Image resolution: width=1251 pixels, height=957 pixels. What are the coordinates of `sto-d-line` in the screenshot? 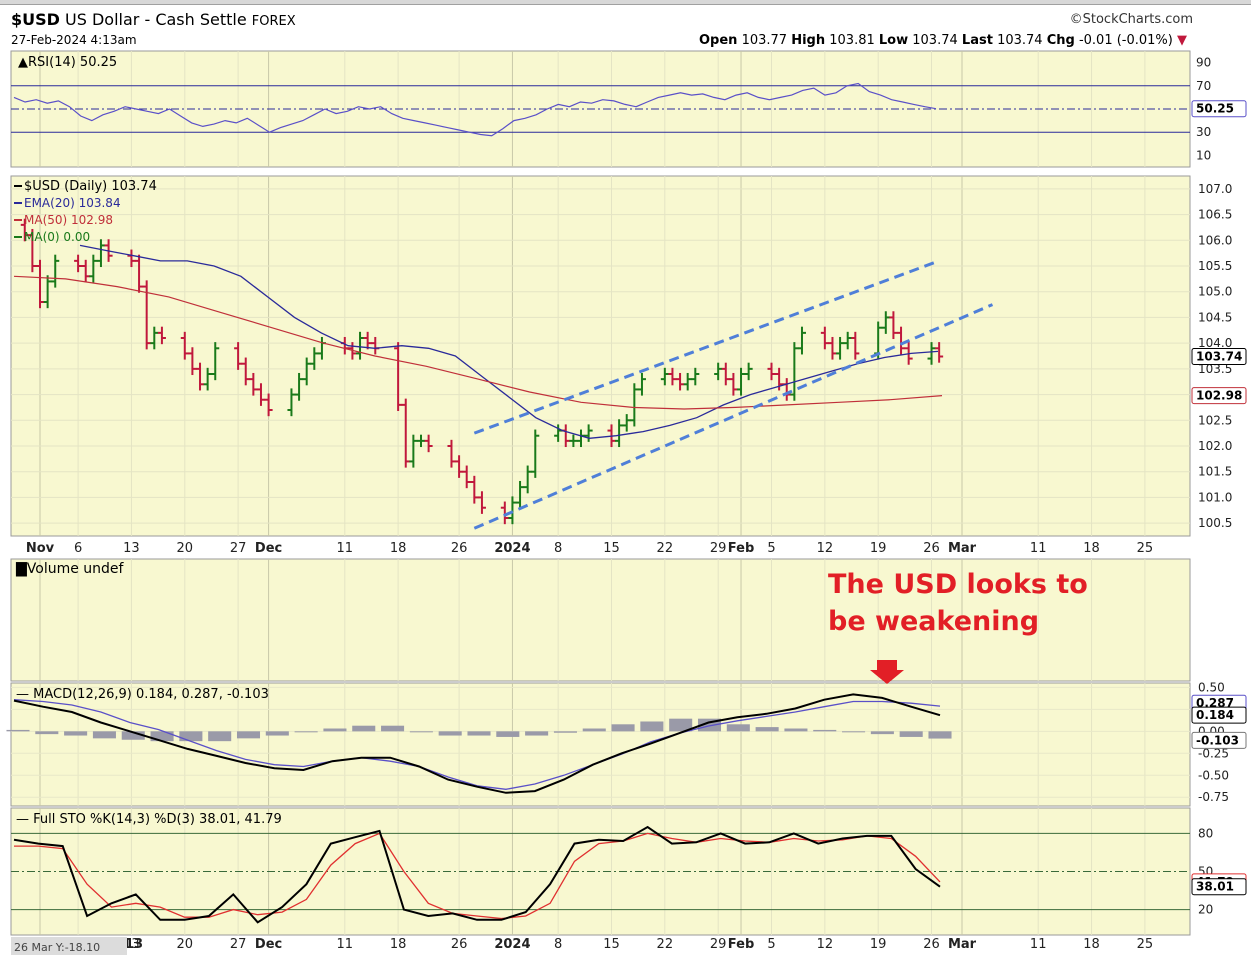 It's located at (477, 876).